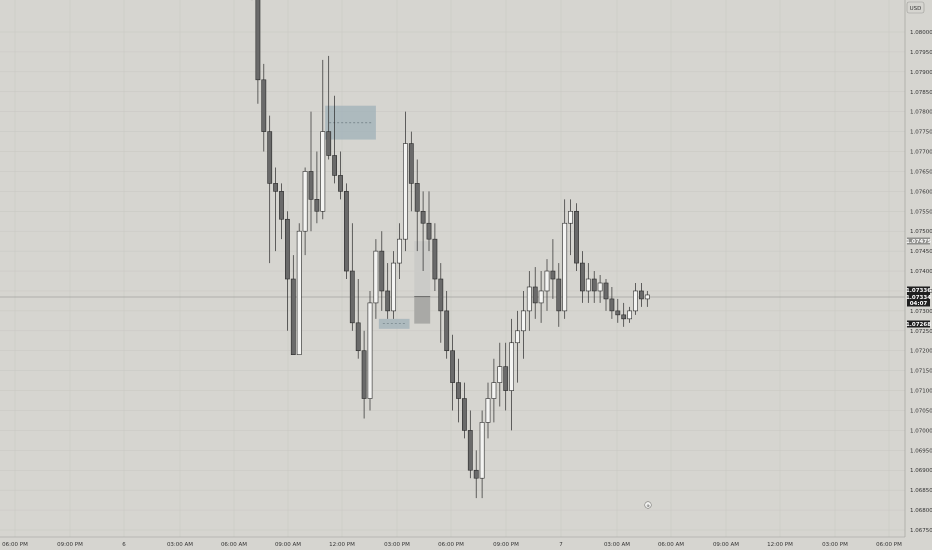  Describe the element at coordinates (921, 153) in the screenshot. I see `y-tick-label: 1.07700` at that location.